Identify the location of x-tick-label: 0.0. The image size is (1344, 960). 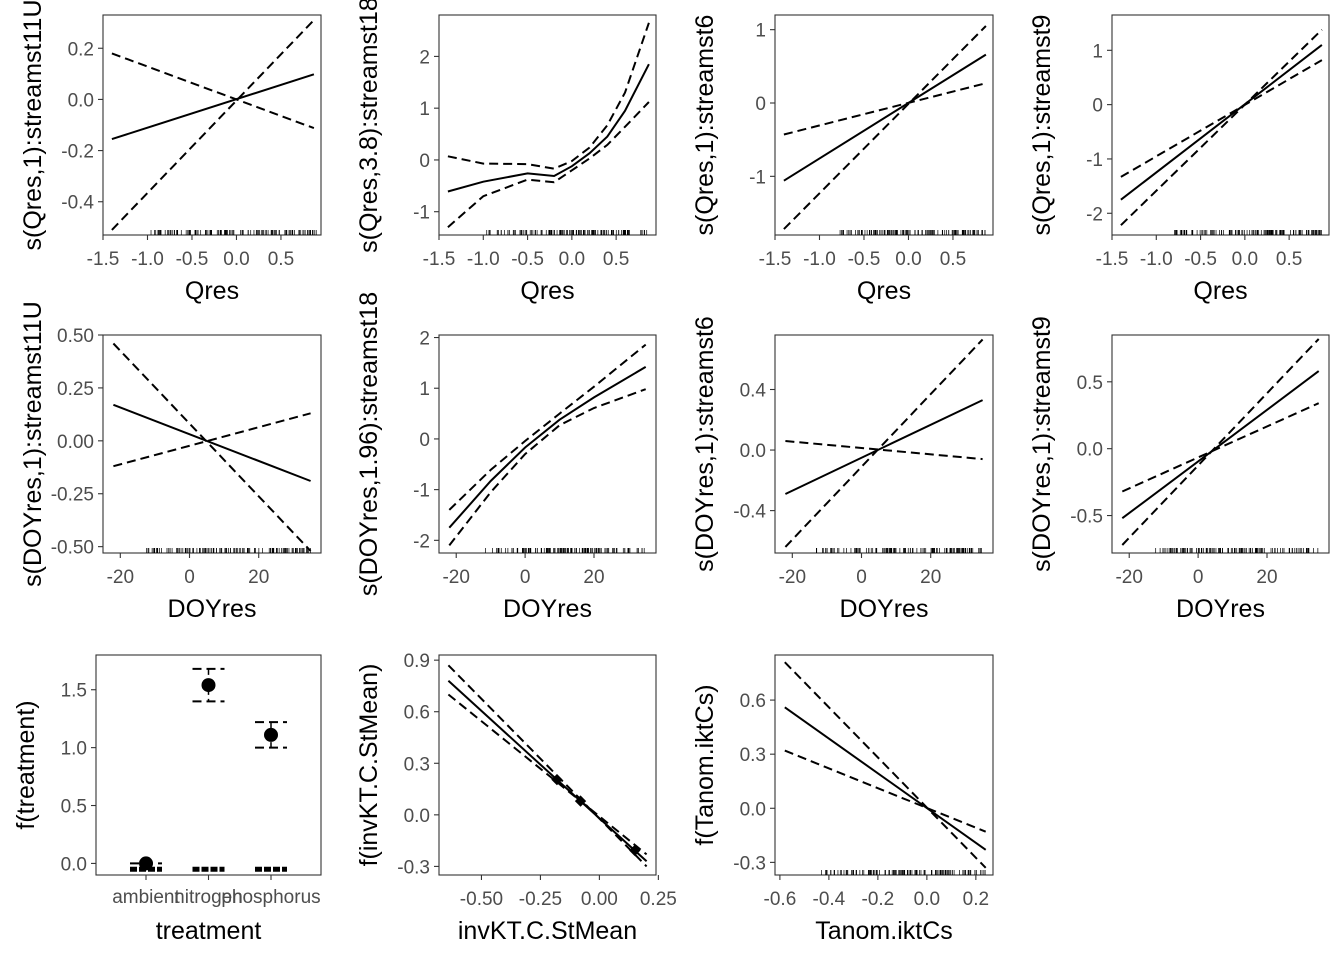
(572, 259).